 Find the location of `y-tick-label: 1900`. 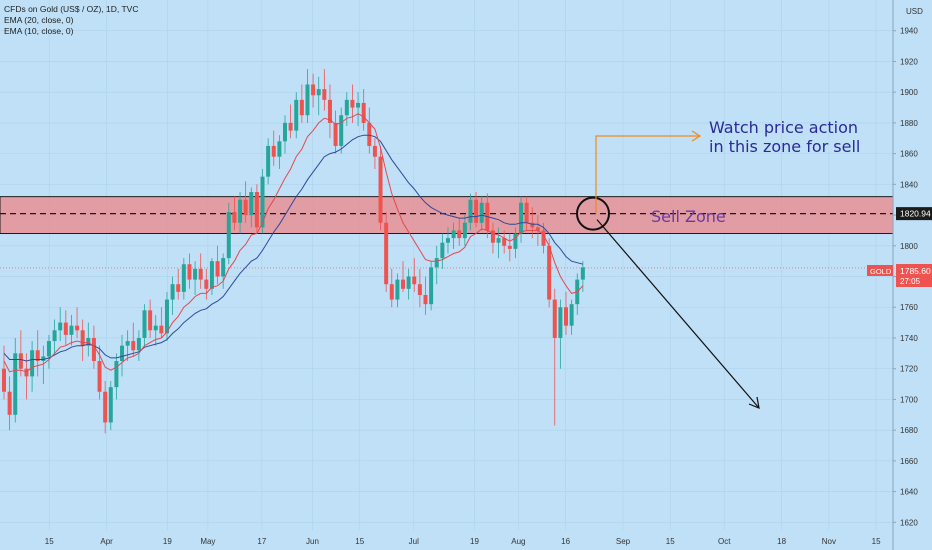

y-tick-label: 1900 is located at coordinates (909, 92).